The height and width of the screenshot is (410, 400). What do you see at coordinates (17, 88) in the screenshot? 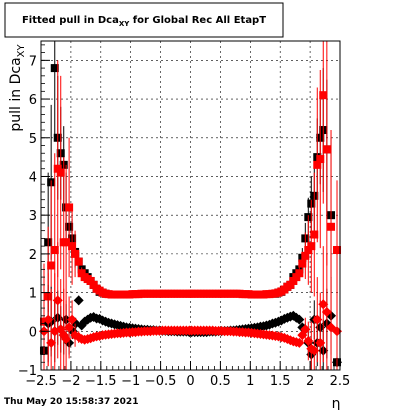
I see `y-axis-label: pull in DcaXY` at bounding box center [17, 88].